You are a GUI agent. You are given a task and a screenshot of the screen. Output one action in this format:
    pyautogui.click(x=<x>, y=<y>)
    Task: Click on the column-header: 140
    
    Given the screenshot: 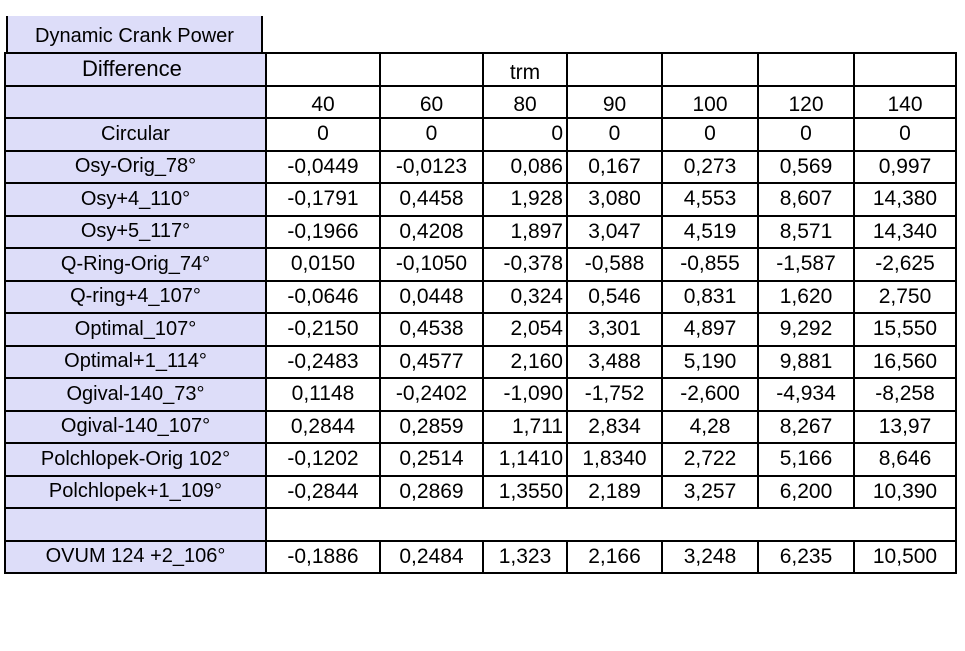 What is the action you would take?
    pyautogui.click(x=905, y=101)
    